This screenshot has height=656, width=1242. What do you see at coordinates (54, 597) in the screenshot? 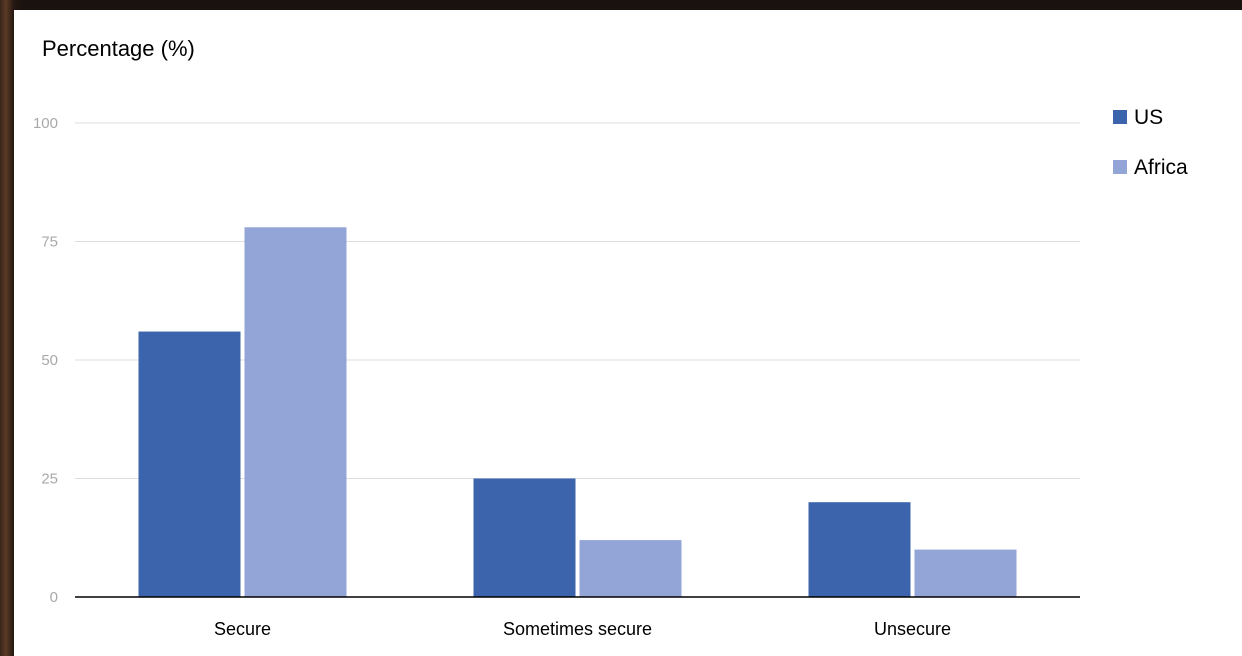
I see `y-tick-0: 0` at bounding box center [54, 597].